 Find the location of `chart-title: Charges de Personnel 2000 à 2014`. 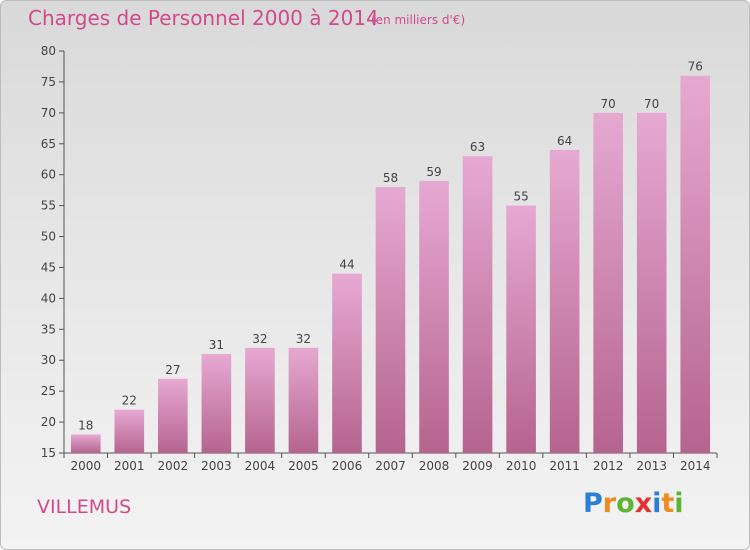

chart-title: Charges de Personnel 2000 à 2014 is located at coordinates (203, 18).